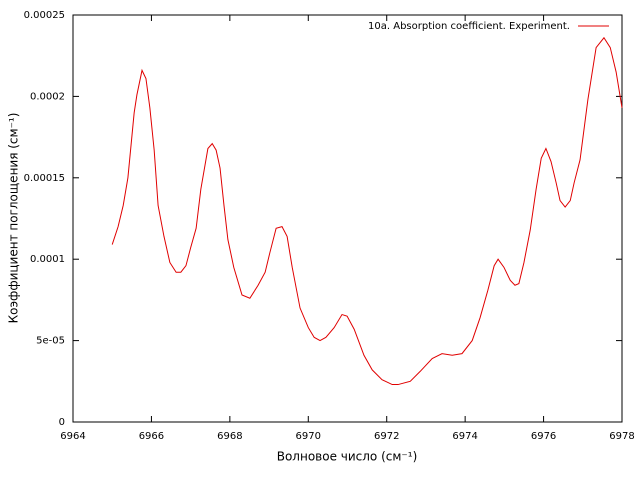 The image size is (640, 480). I want to click on x-tick-label: 6966, so click(151, 436).